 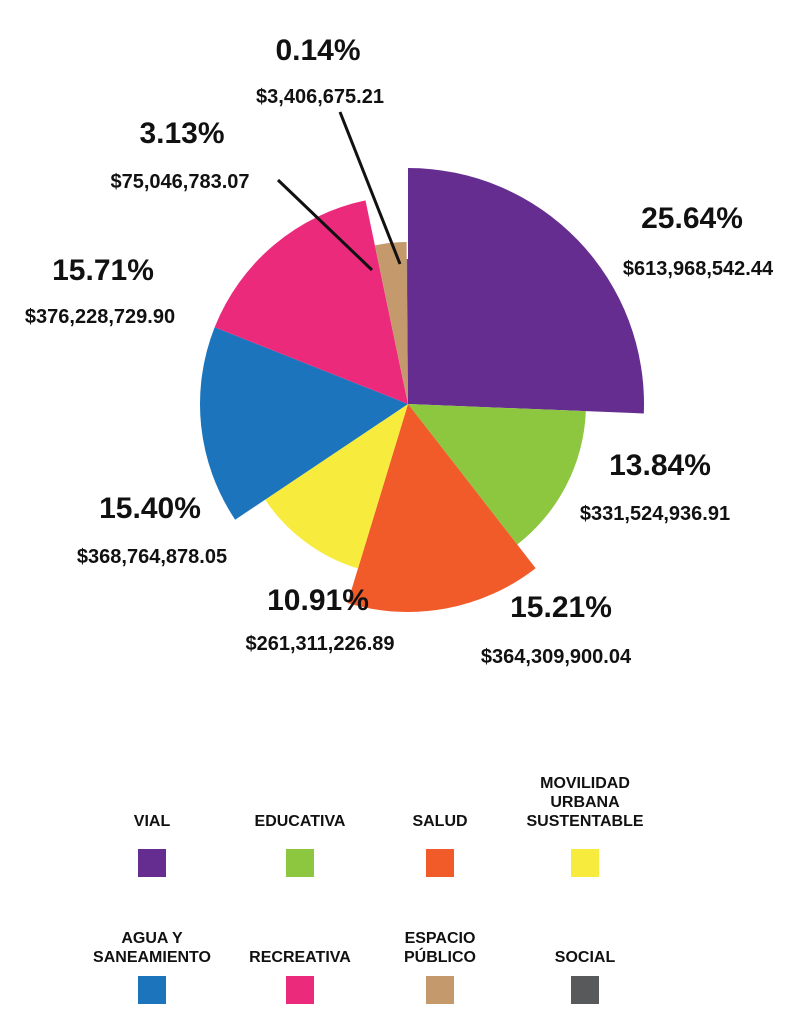 What do you see at coordinates (440, 845) in the screenshot?
I see `legend-item: SALUD` at bounding box center [440, 845].